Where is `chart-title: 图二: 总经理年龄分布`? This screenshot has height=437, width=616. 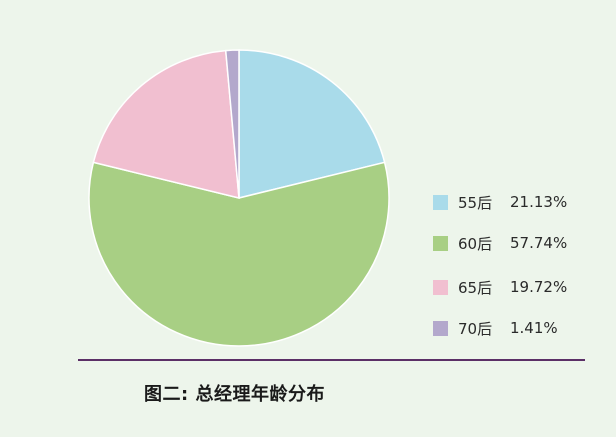
chart-title: 图二: 总经理年龄分布 is located at coordinates (234, 394).